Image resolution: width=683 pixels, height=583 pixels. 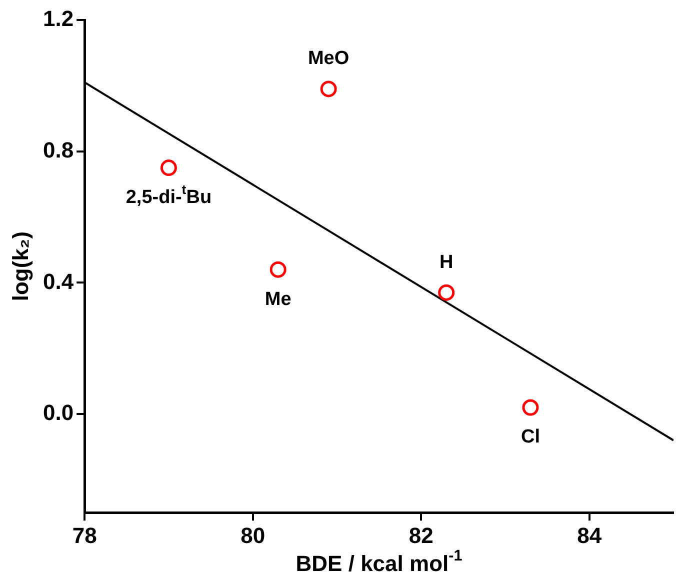 I want to click on annotation: Cl, so click(x=530, y=437).